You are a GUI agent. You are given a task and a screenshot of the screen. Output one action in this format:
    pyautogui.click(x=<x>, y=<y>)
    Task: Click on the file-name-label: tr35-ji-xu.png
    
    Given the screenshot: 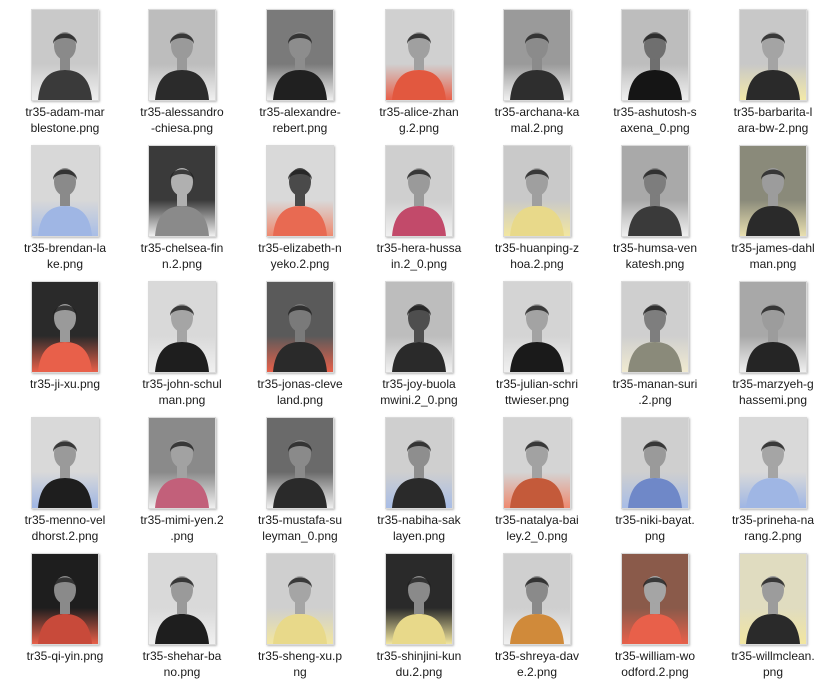 What is the action you would take?
    pyautogui.click(x=65, y=384)
    